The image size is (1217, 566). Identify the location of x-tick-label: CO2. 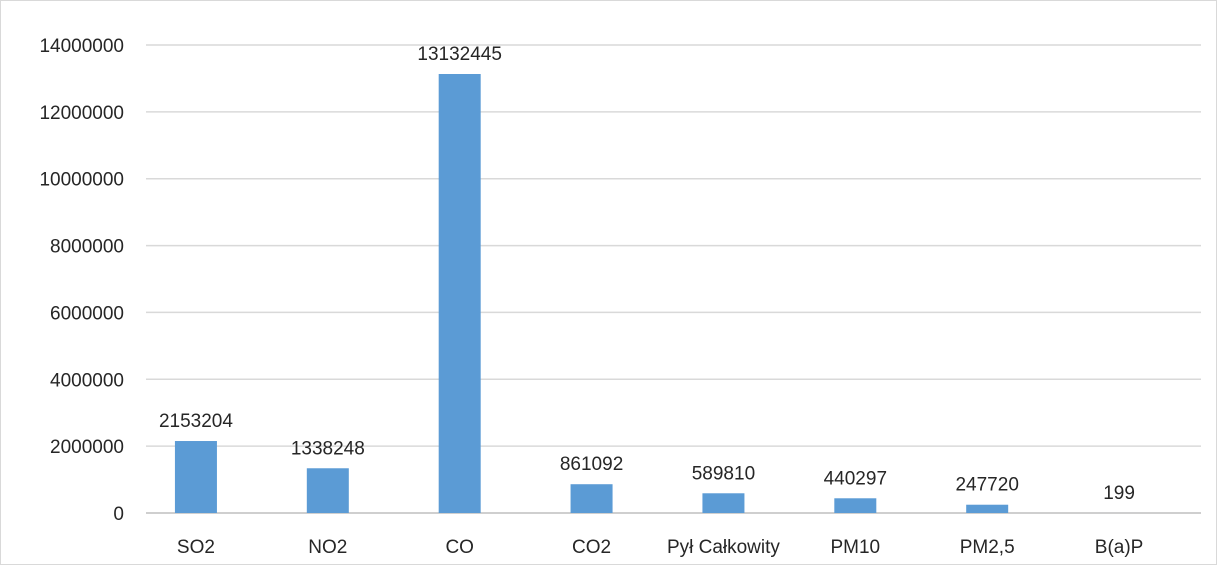
(591, 547).